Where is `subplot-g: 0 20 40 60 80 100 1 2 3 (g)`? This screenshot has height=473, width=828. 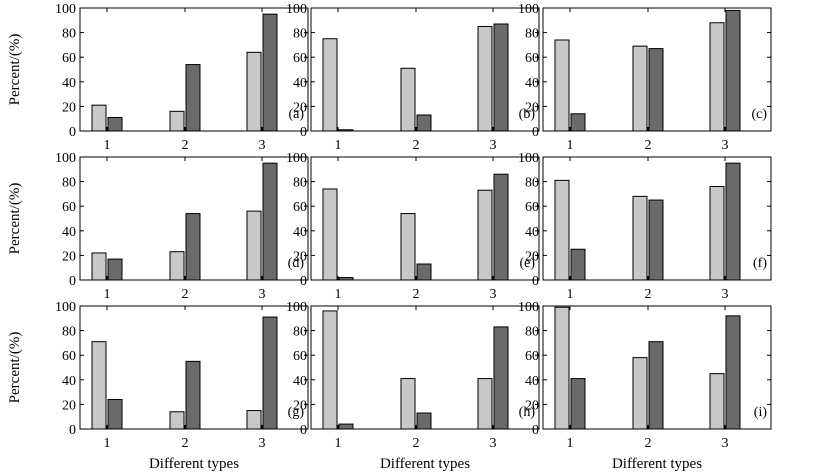
subplot-g: 0 20 40 60 80 100 1 2 3 (g) is located at coordinates (182, 375).